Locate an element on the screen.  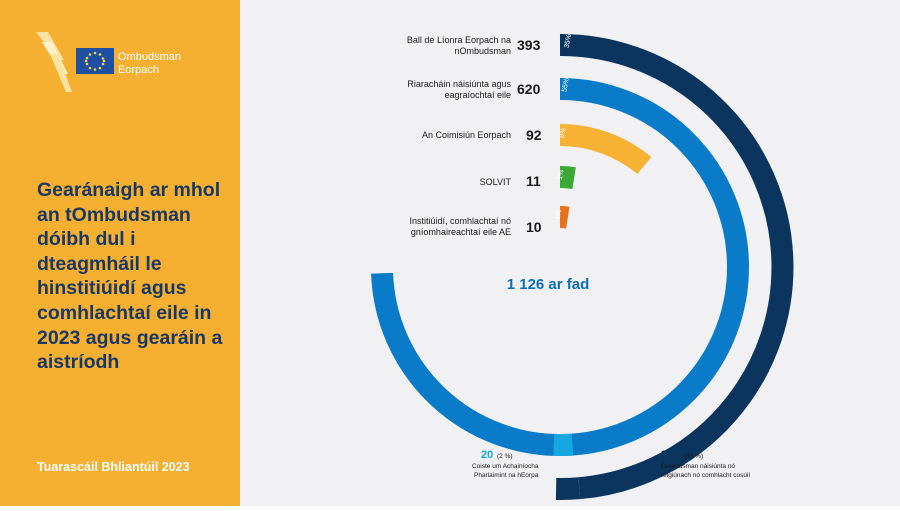
ombudsman-logo is located at coordinates (75, 65).